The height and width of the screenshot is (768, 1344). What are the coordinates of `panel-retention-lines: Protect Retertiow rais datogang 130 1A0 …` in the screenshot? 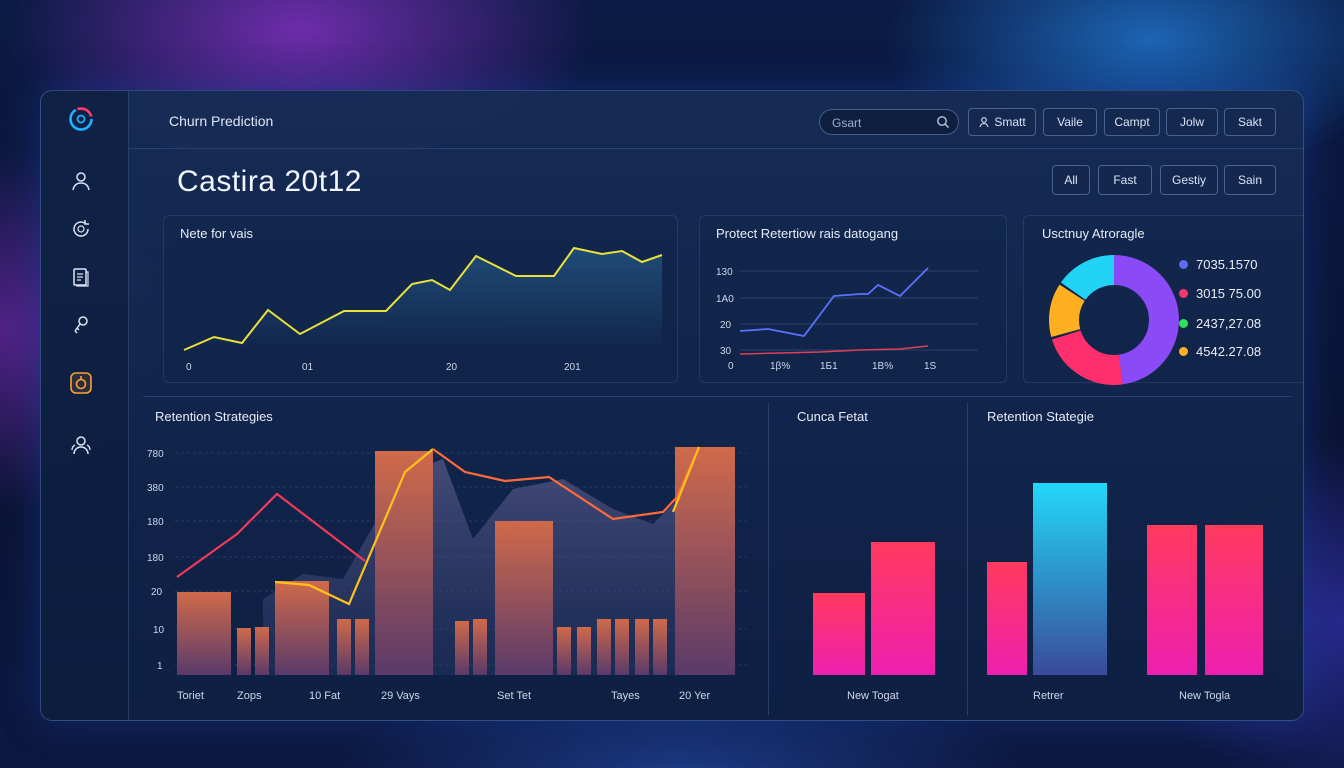 It's located at (853, 299).